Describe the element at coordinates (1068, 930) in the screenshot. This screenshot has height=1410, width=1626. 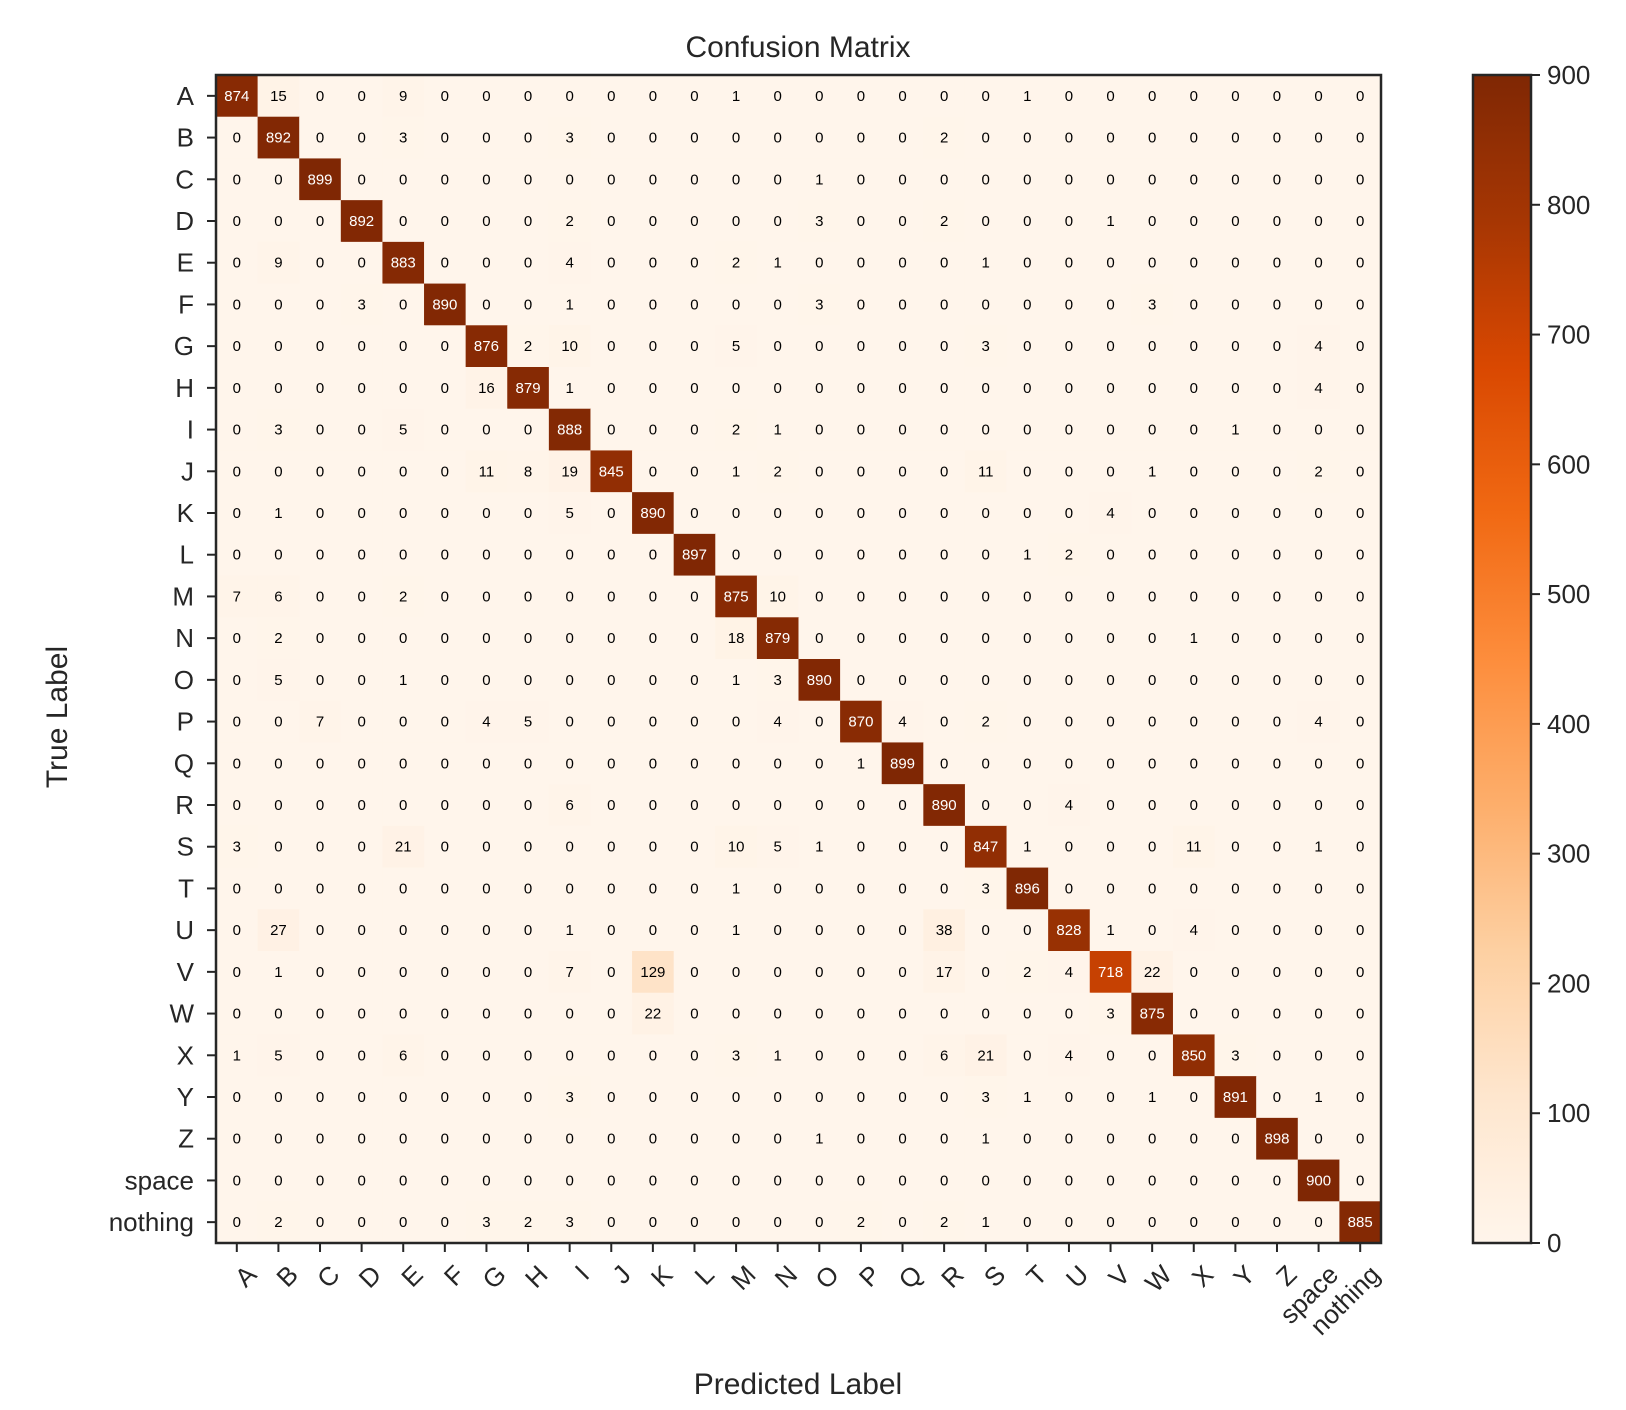
I see `cell-value-label: 828` at that location.